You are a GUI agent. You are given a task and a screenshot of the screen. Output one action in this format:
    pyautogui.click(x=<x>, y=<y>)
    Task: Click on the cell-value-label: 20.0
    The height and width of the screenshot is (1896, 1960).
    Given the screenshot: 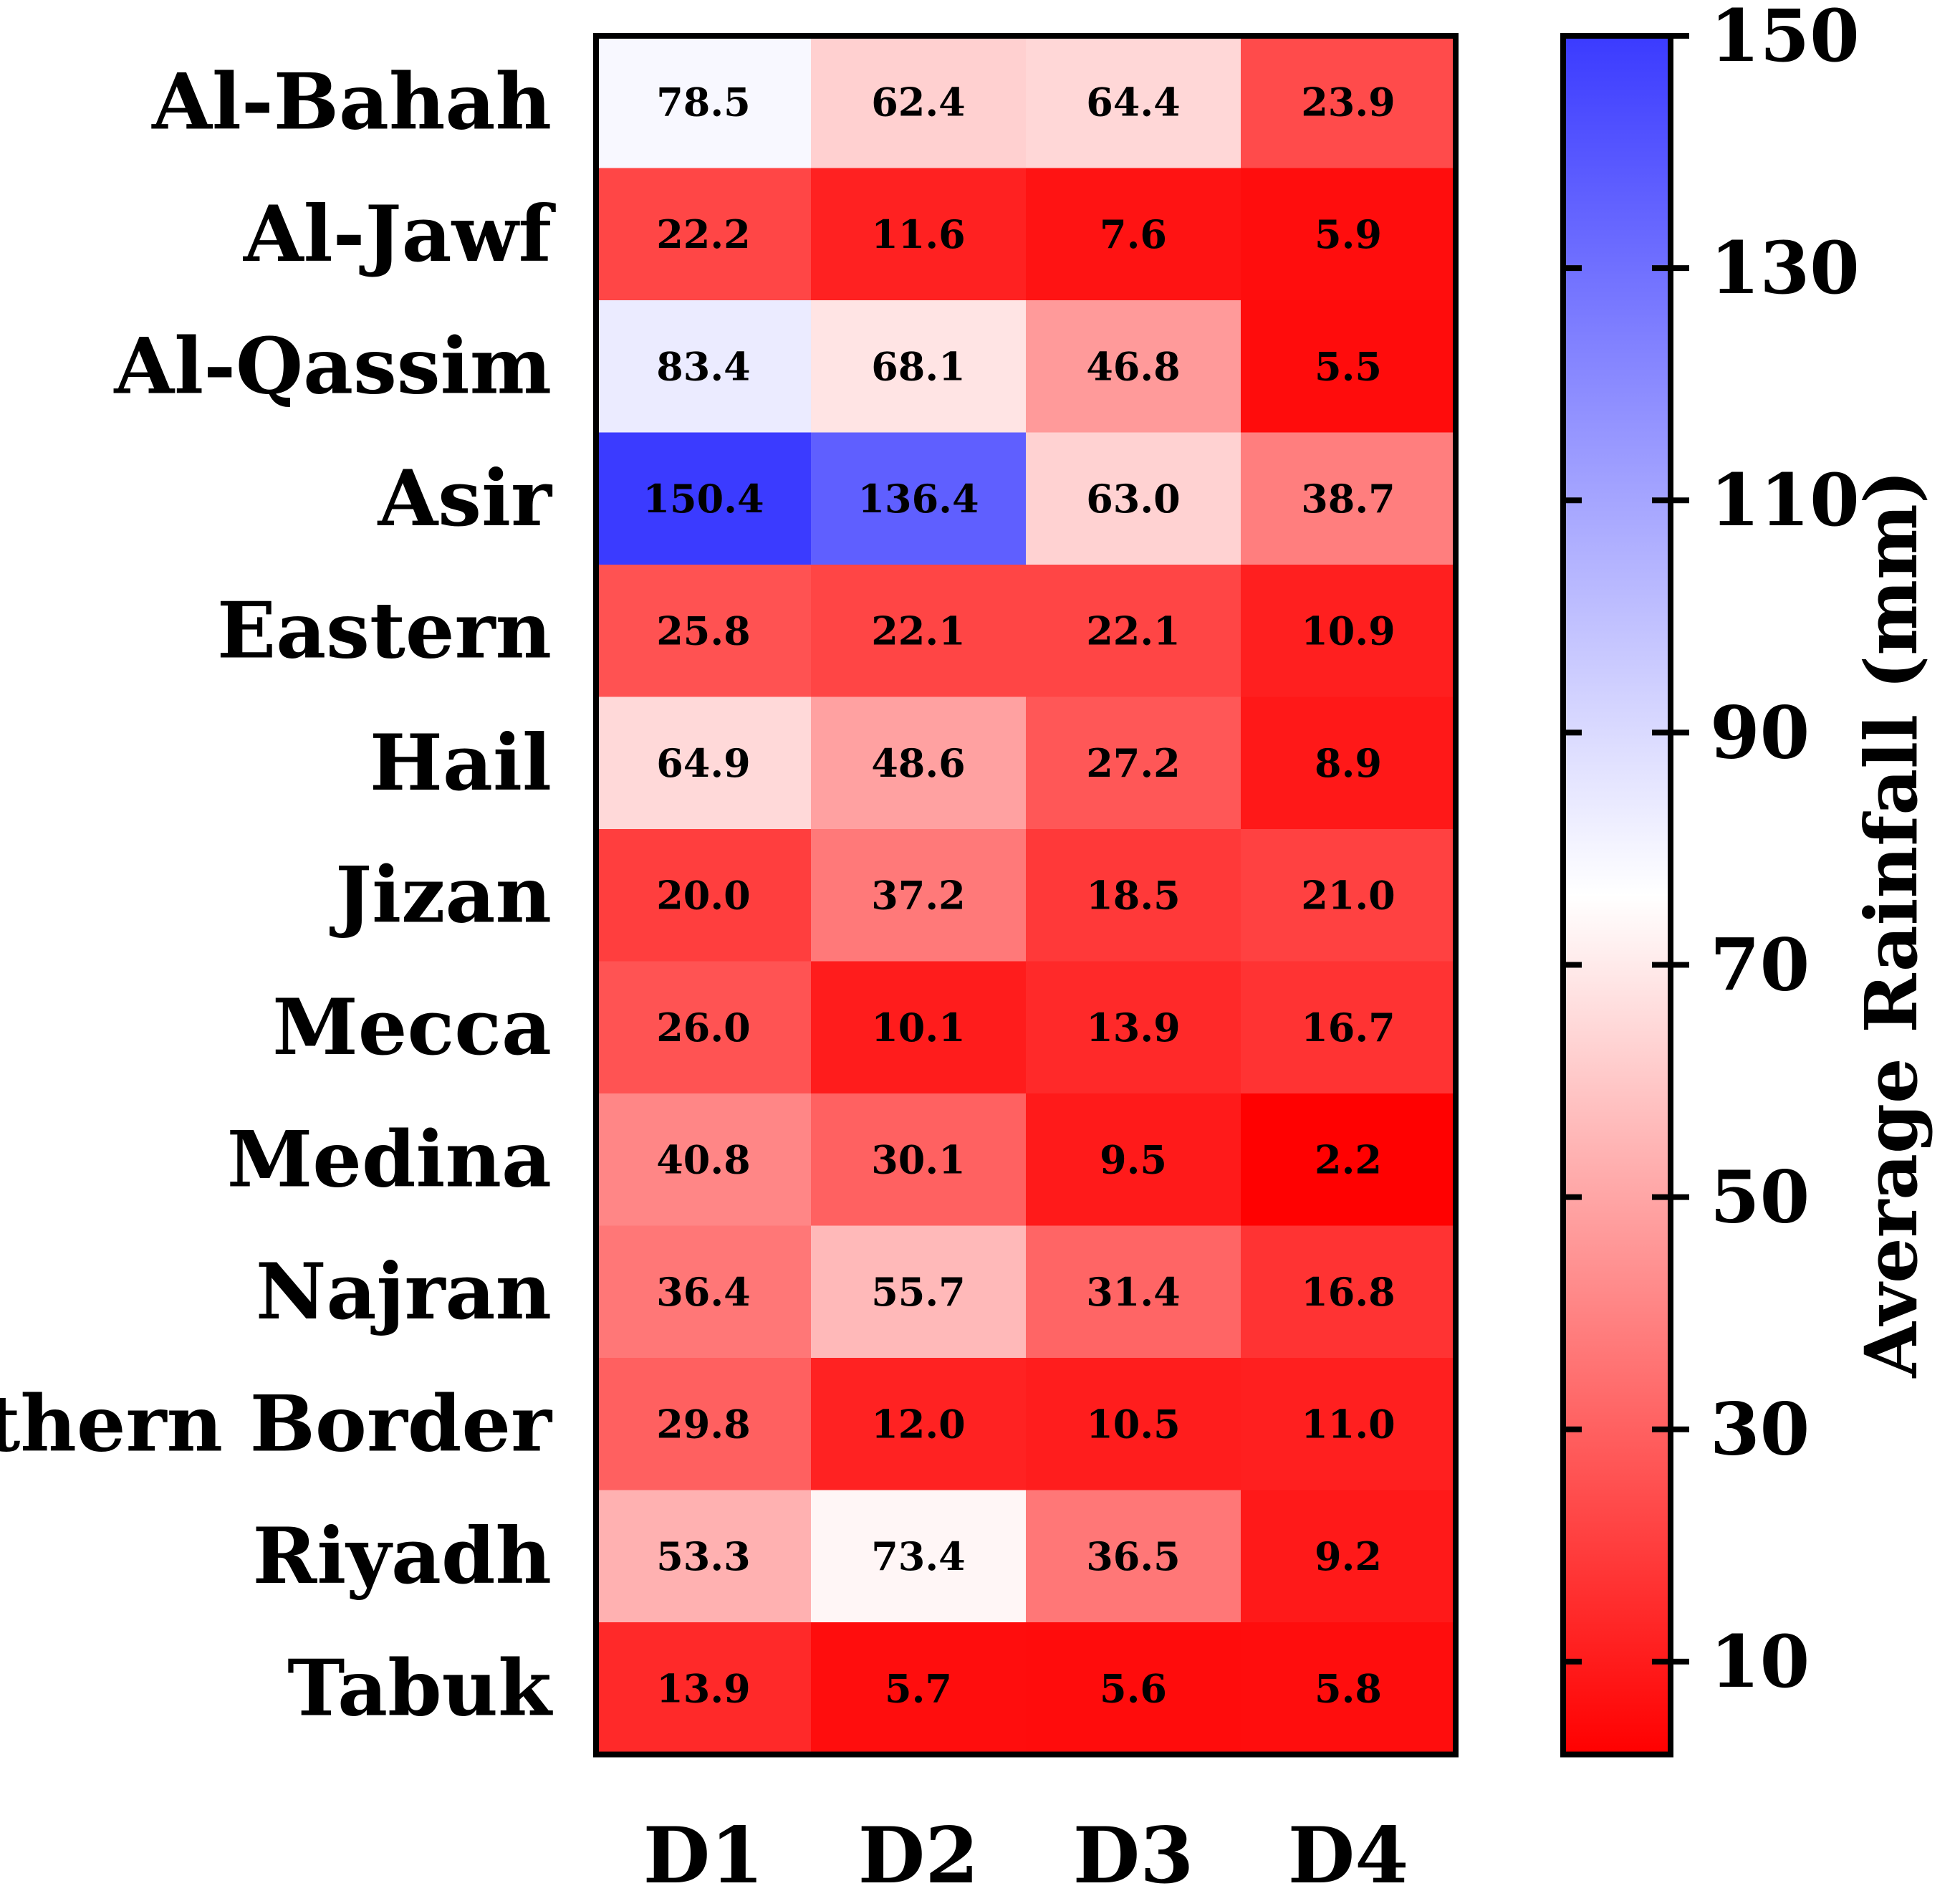 What is the action you would take?
    pyautogui.click(x=704, y=895)
    